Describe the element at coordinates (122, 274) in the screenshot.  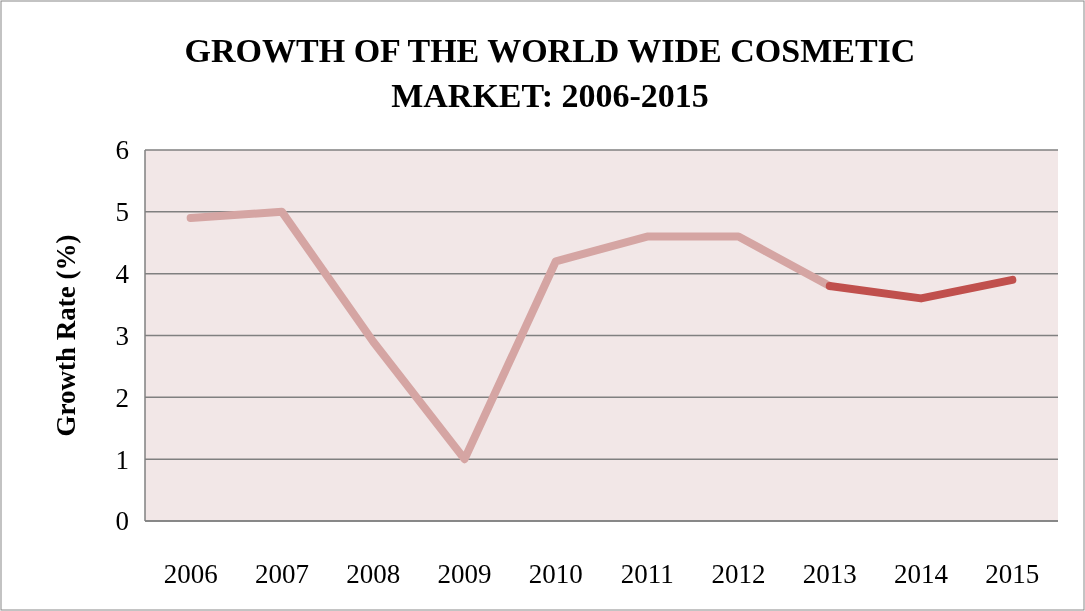
I see `y-tick-label: 4` at that location.